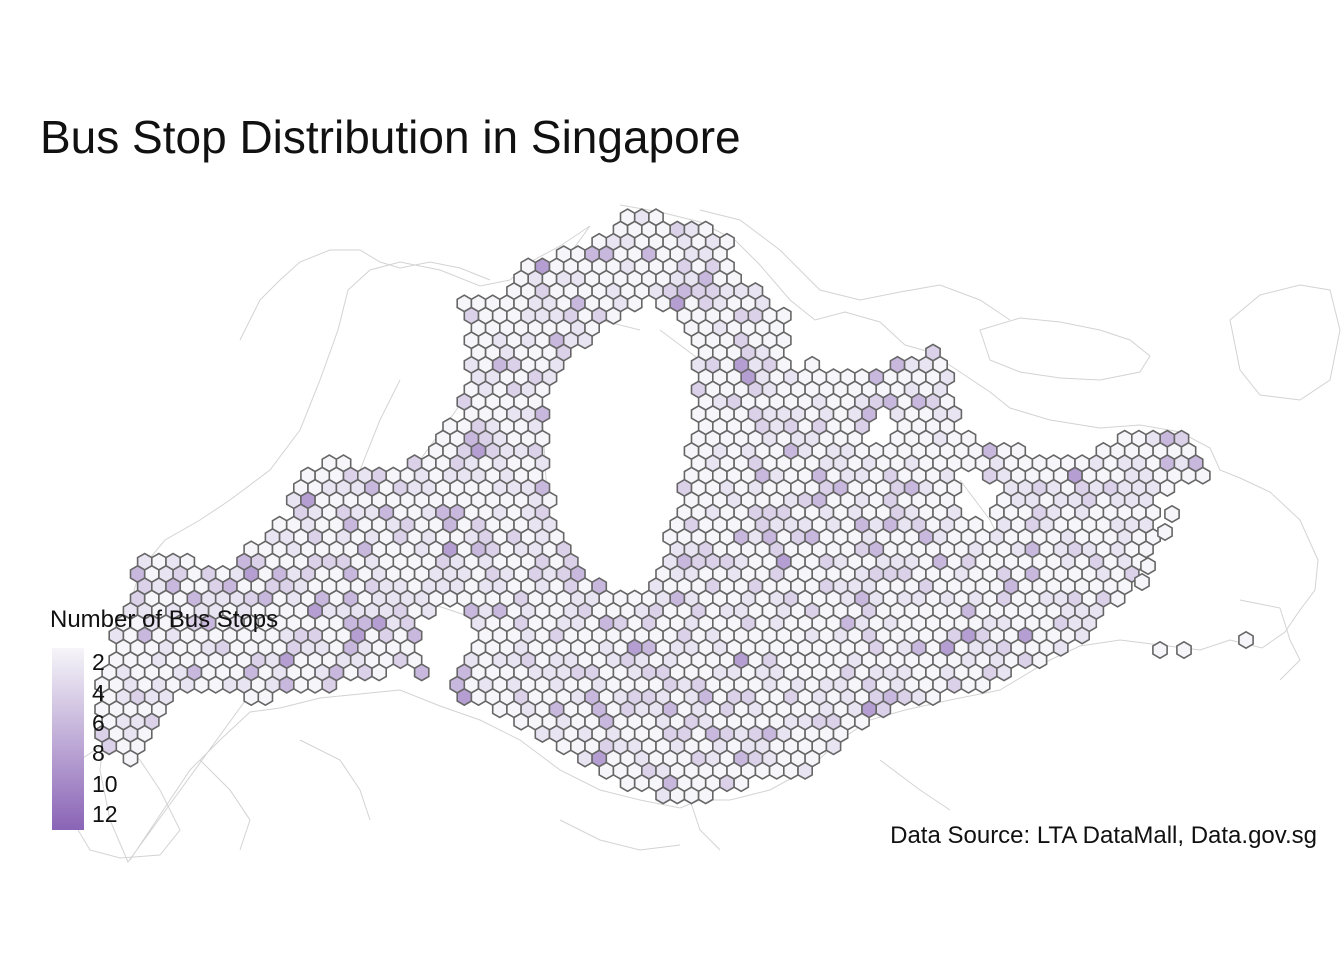  Describe the element at coordinates (1103, 835) in the screenshot. I see `data-source-caption: Data Source: LTA DataMall, Data.gov.sg` at that location.